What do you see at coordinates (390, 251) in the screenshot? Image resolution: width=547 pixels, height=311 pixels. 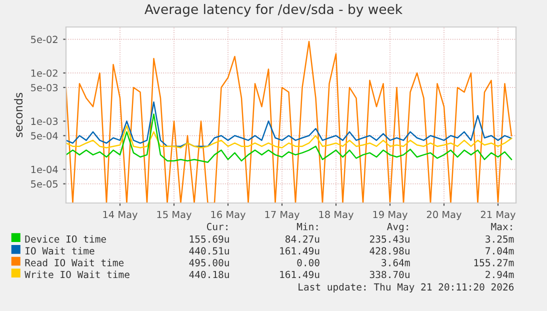 I see `text: 428.98u` at bounding box center [390, 251].